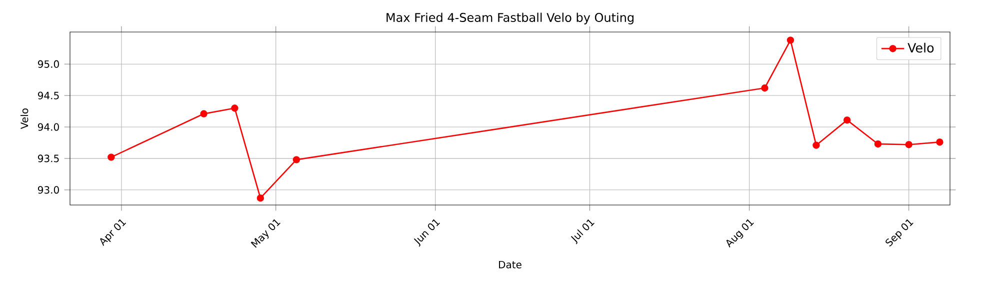 The image size is (989, 290). I want to click on y-tick-label: 94.5, so click(48, 96).